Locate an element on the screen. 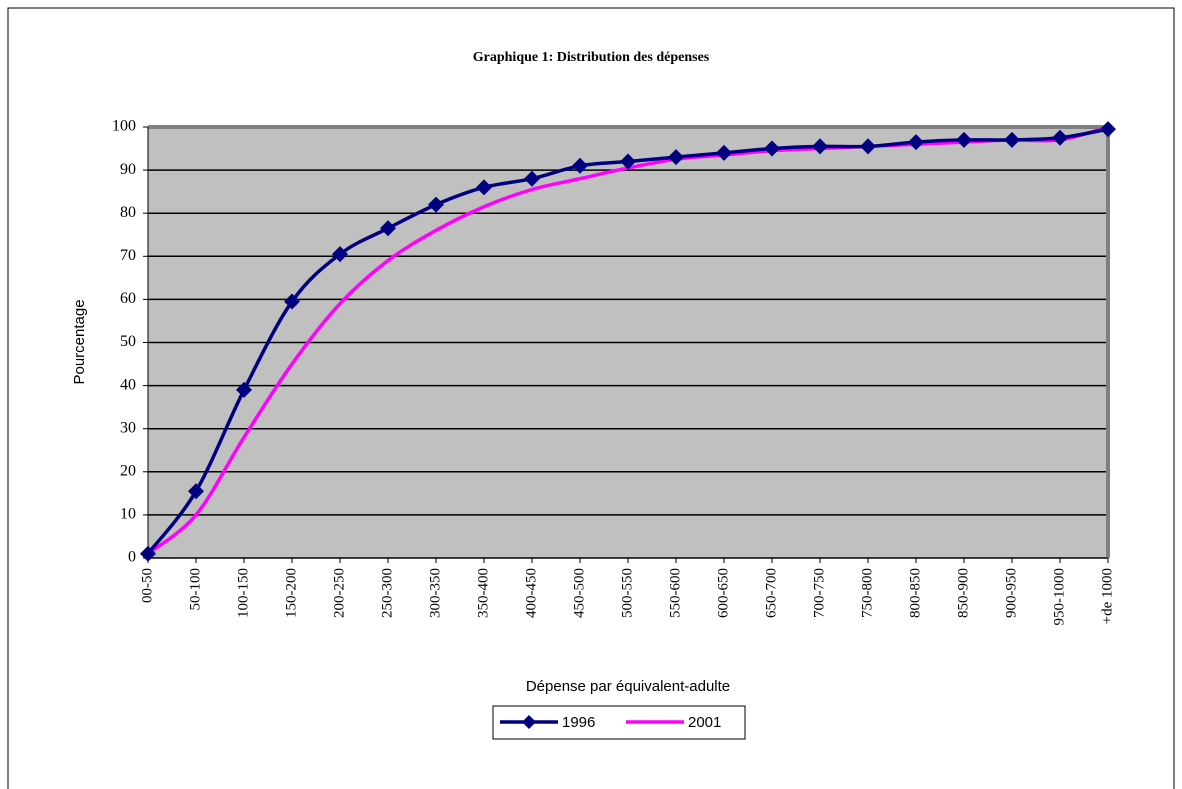 The width and height of the screenshot is (1182, 789). legend-marker is located at coordinates (529, 722).